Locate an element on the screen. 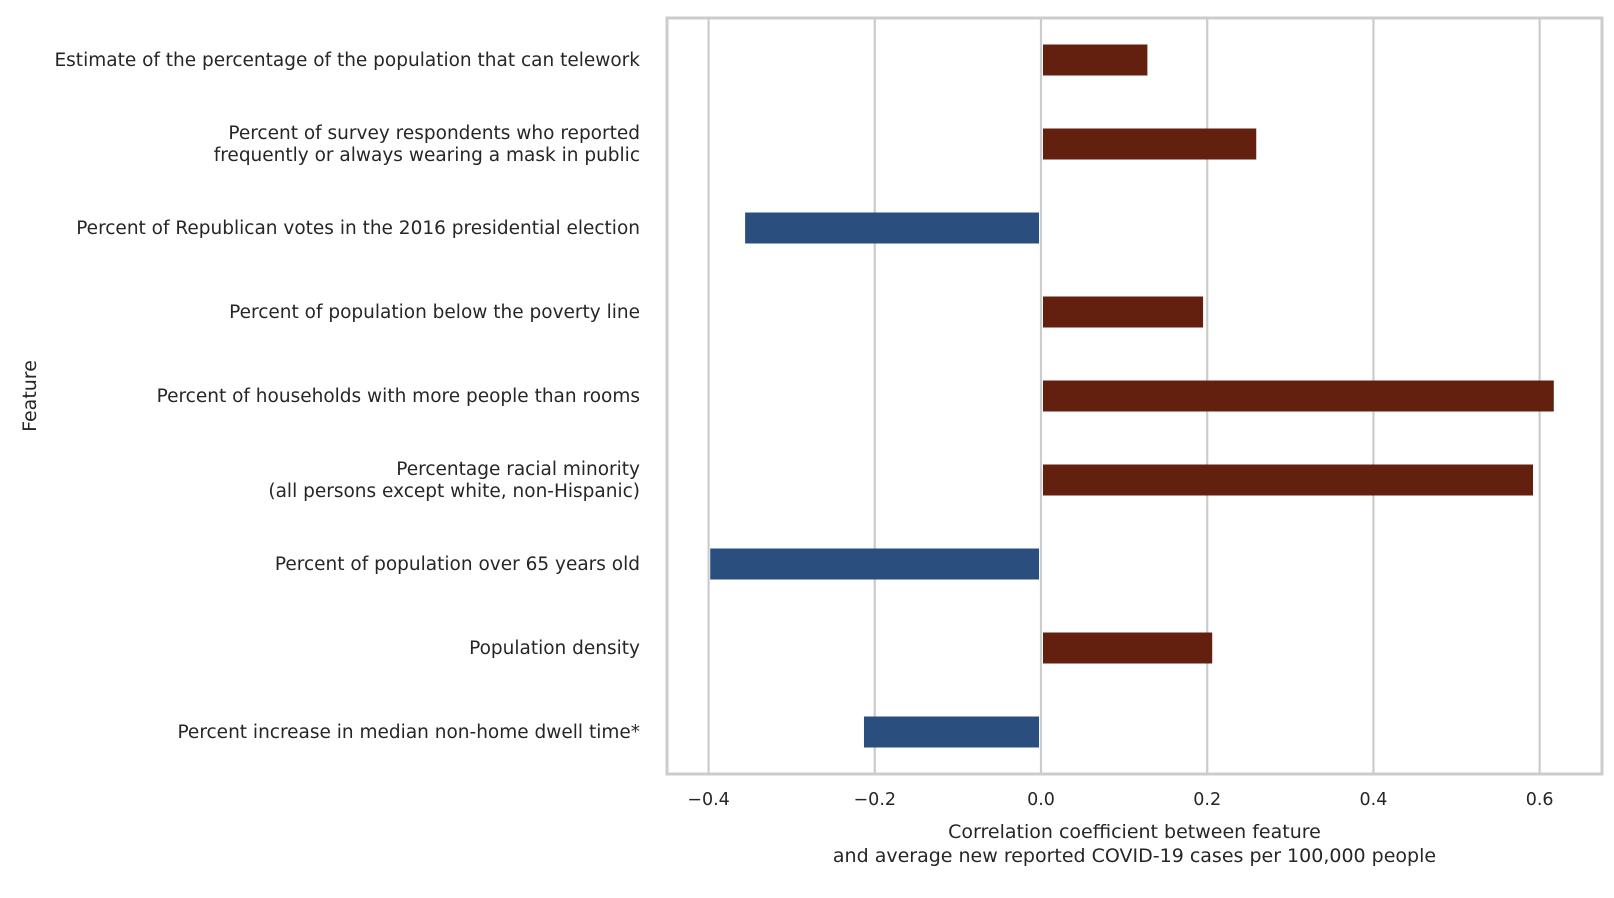 The width and height of the screenshot is (1614, 898). x-tick-label: 0.6 is located at coordinates (1540, 800).